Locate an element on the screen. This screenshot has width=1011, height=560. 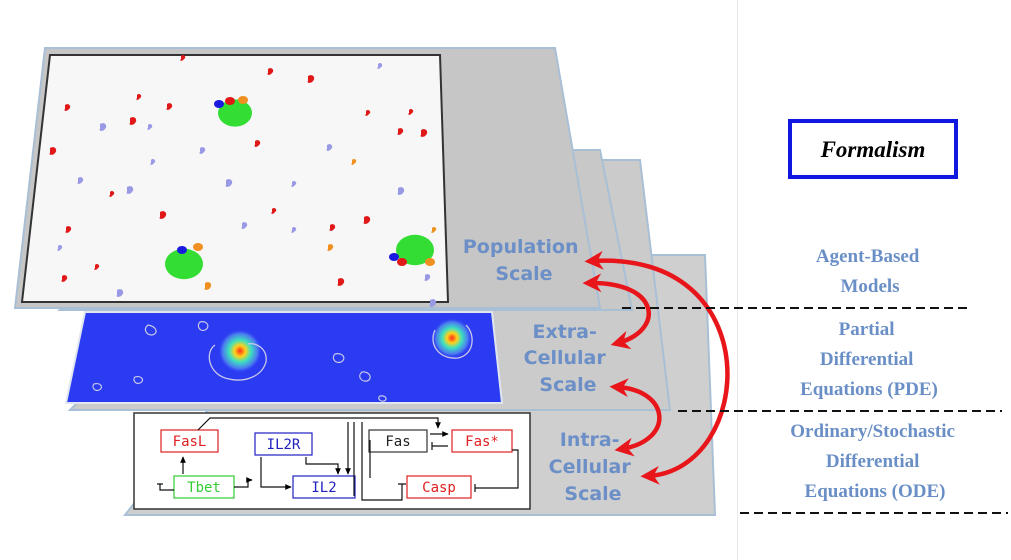
node-fasl-label: FasL is located at coordinates (190, 442).